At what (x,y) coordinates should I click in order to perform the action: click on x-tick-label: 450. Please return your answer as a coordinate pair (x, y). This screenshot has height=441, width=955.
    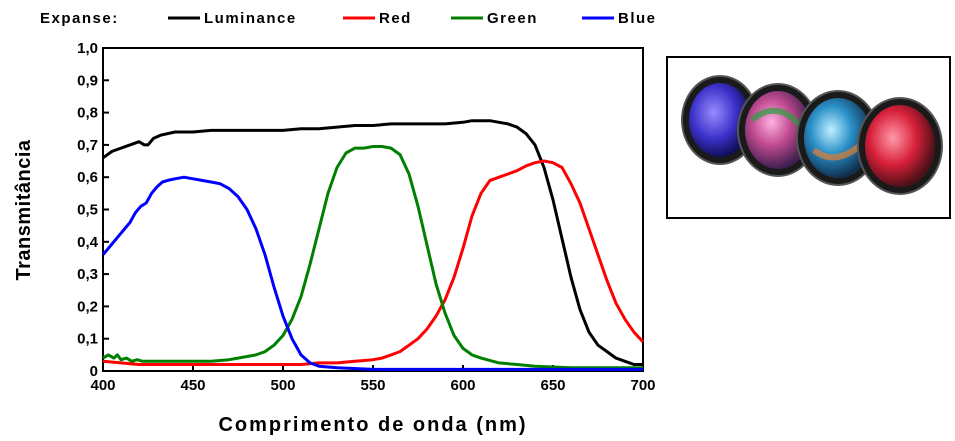
    Looking at the image, I should click on (192, 385).